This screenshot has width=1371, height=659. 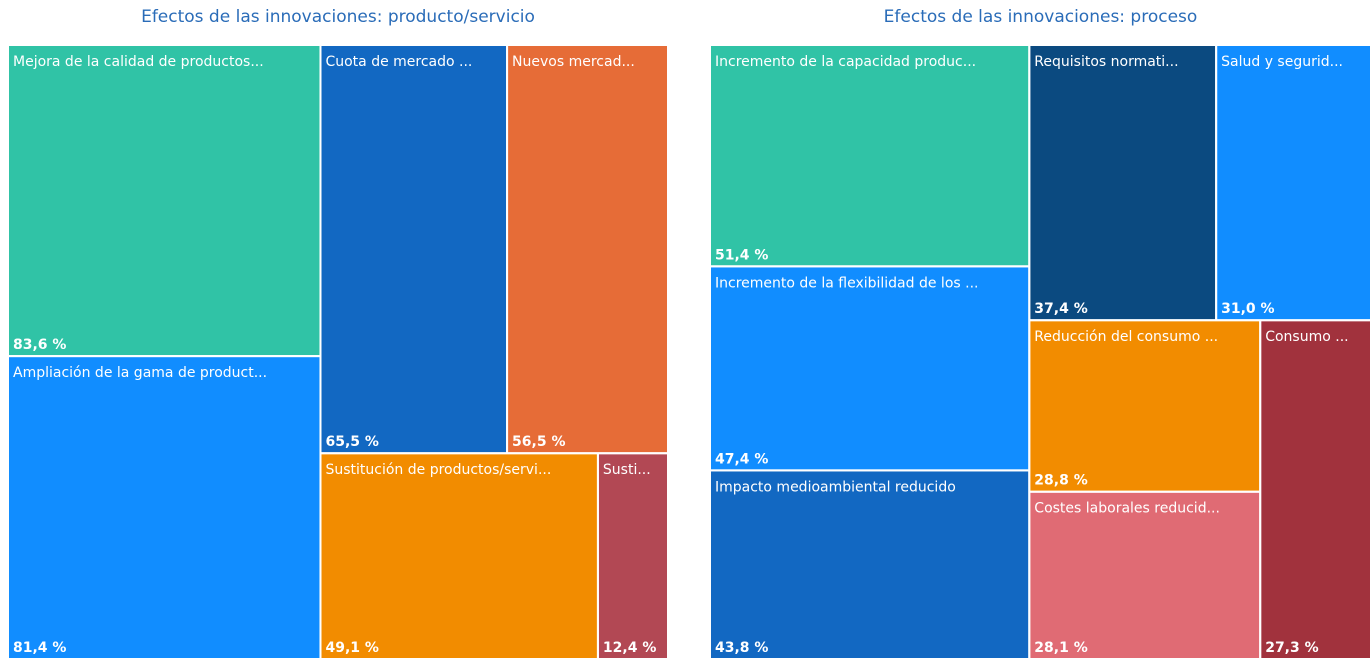 I want to click on tile-value-label: 27,3 %, so click(x=1291, y=648).